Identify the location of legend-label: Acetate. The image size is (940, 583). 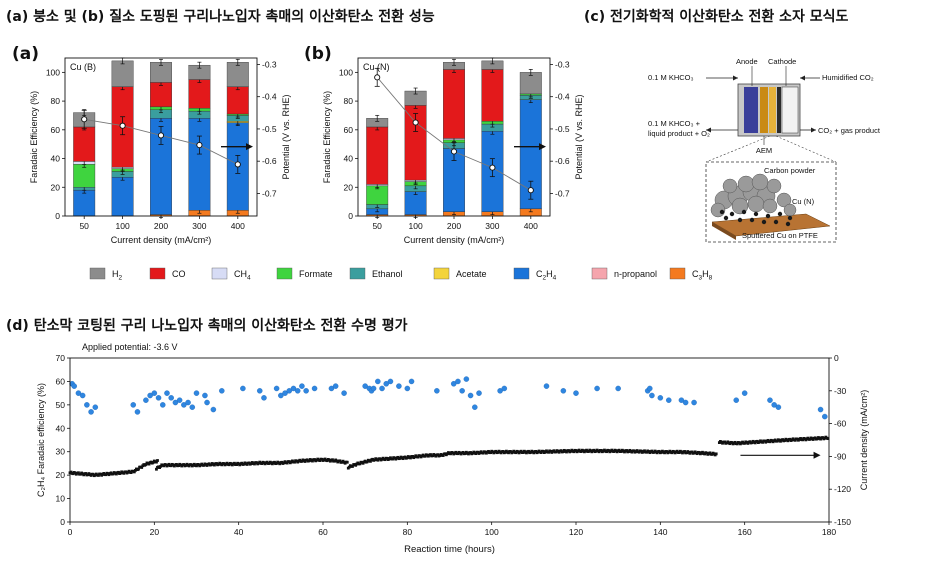
(471, 274).